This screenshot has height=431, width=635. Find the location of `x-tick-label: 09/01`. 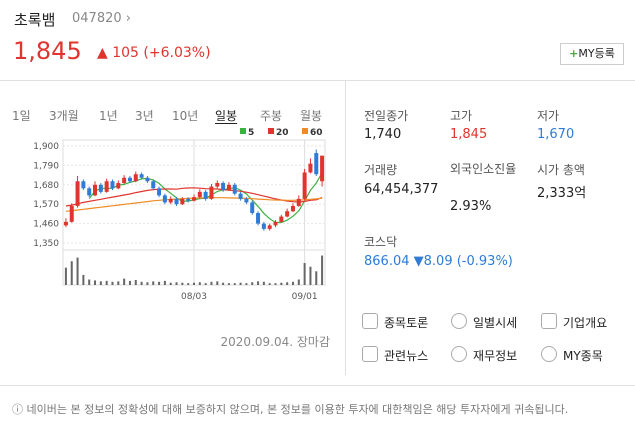

x-tick-label: 09/01 is located at coordinates (305, 297).